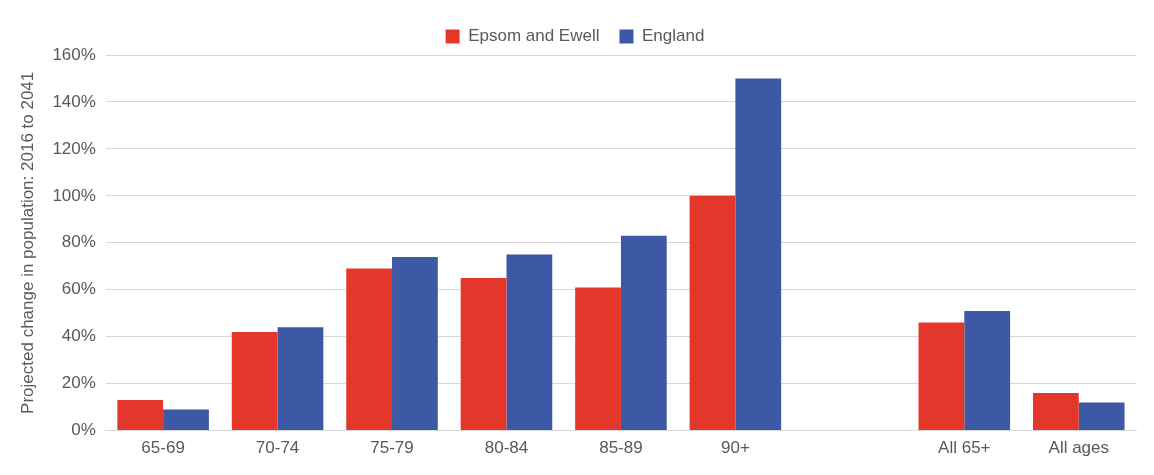 The image size is (1154, 475). Describe the element at coordinates (277, 448) in the screenshot. I see `x-tick-label: 70-74` at that location.